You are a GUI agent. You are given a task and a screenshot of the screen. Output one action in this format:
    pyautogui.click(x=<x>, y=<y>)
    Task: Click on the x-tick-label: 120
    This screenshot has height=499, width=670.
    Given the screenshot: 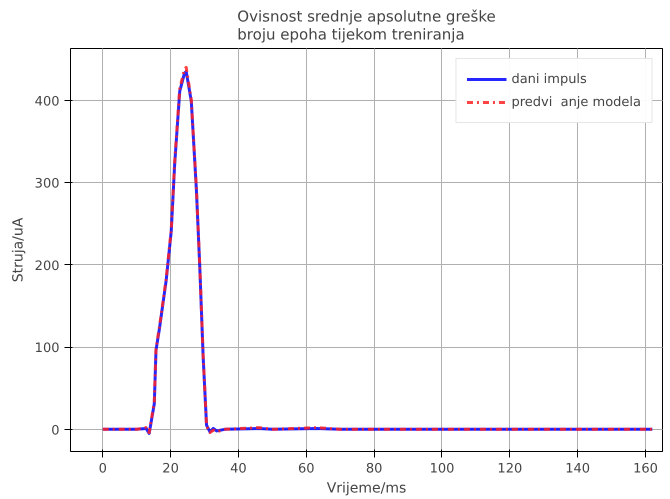 What is the action you would take?
    pyautogui.click(x=509, y=469)
    